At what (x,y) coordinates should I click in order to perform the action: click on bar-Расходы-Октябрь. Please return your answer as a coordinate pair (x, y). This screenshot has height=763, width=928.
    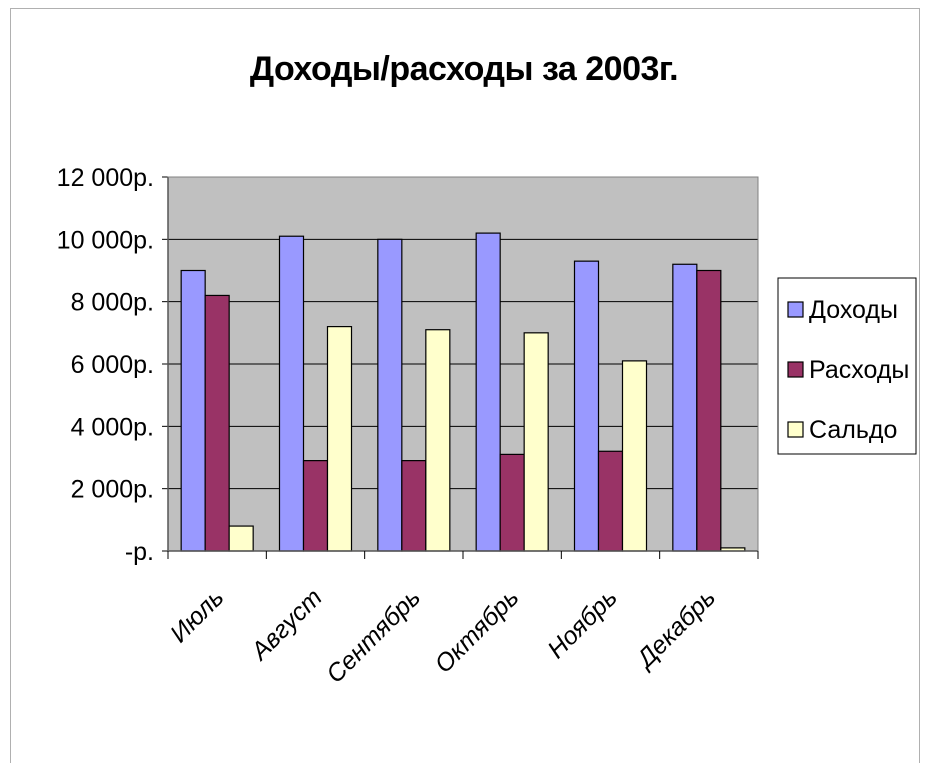
    Looking at the image, I should click on (512, 502).